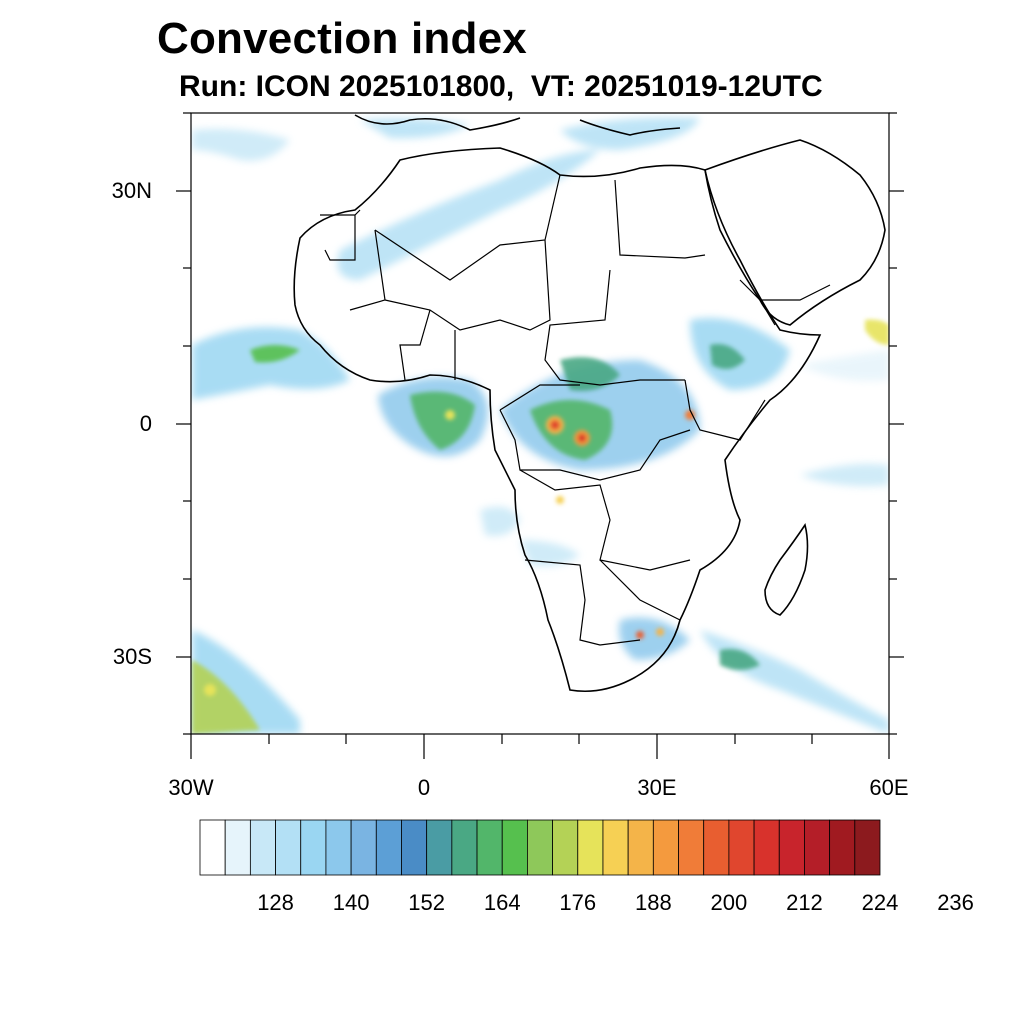  Describe the element at coordinates (131, 190) in the screenshot. I see `lat-label-30n: 30N` at that location.